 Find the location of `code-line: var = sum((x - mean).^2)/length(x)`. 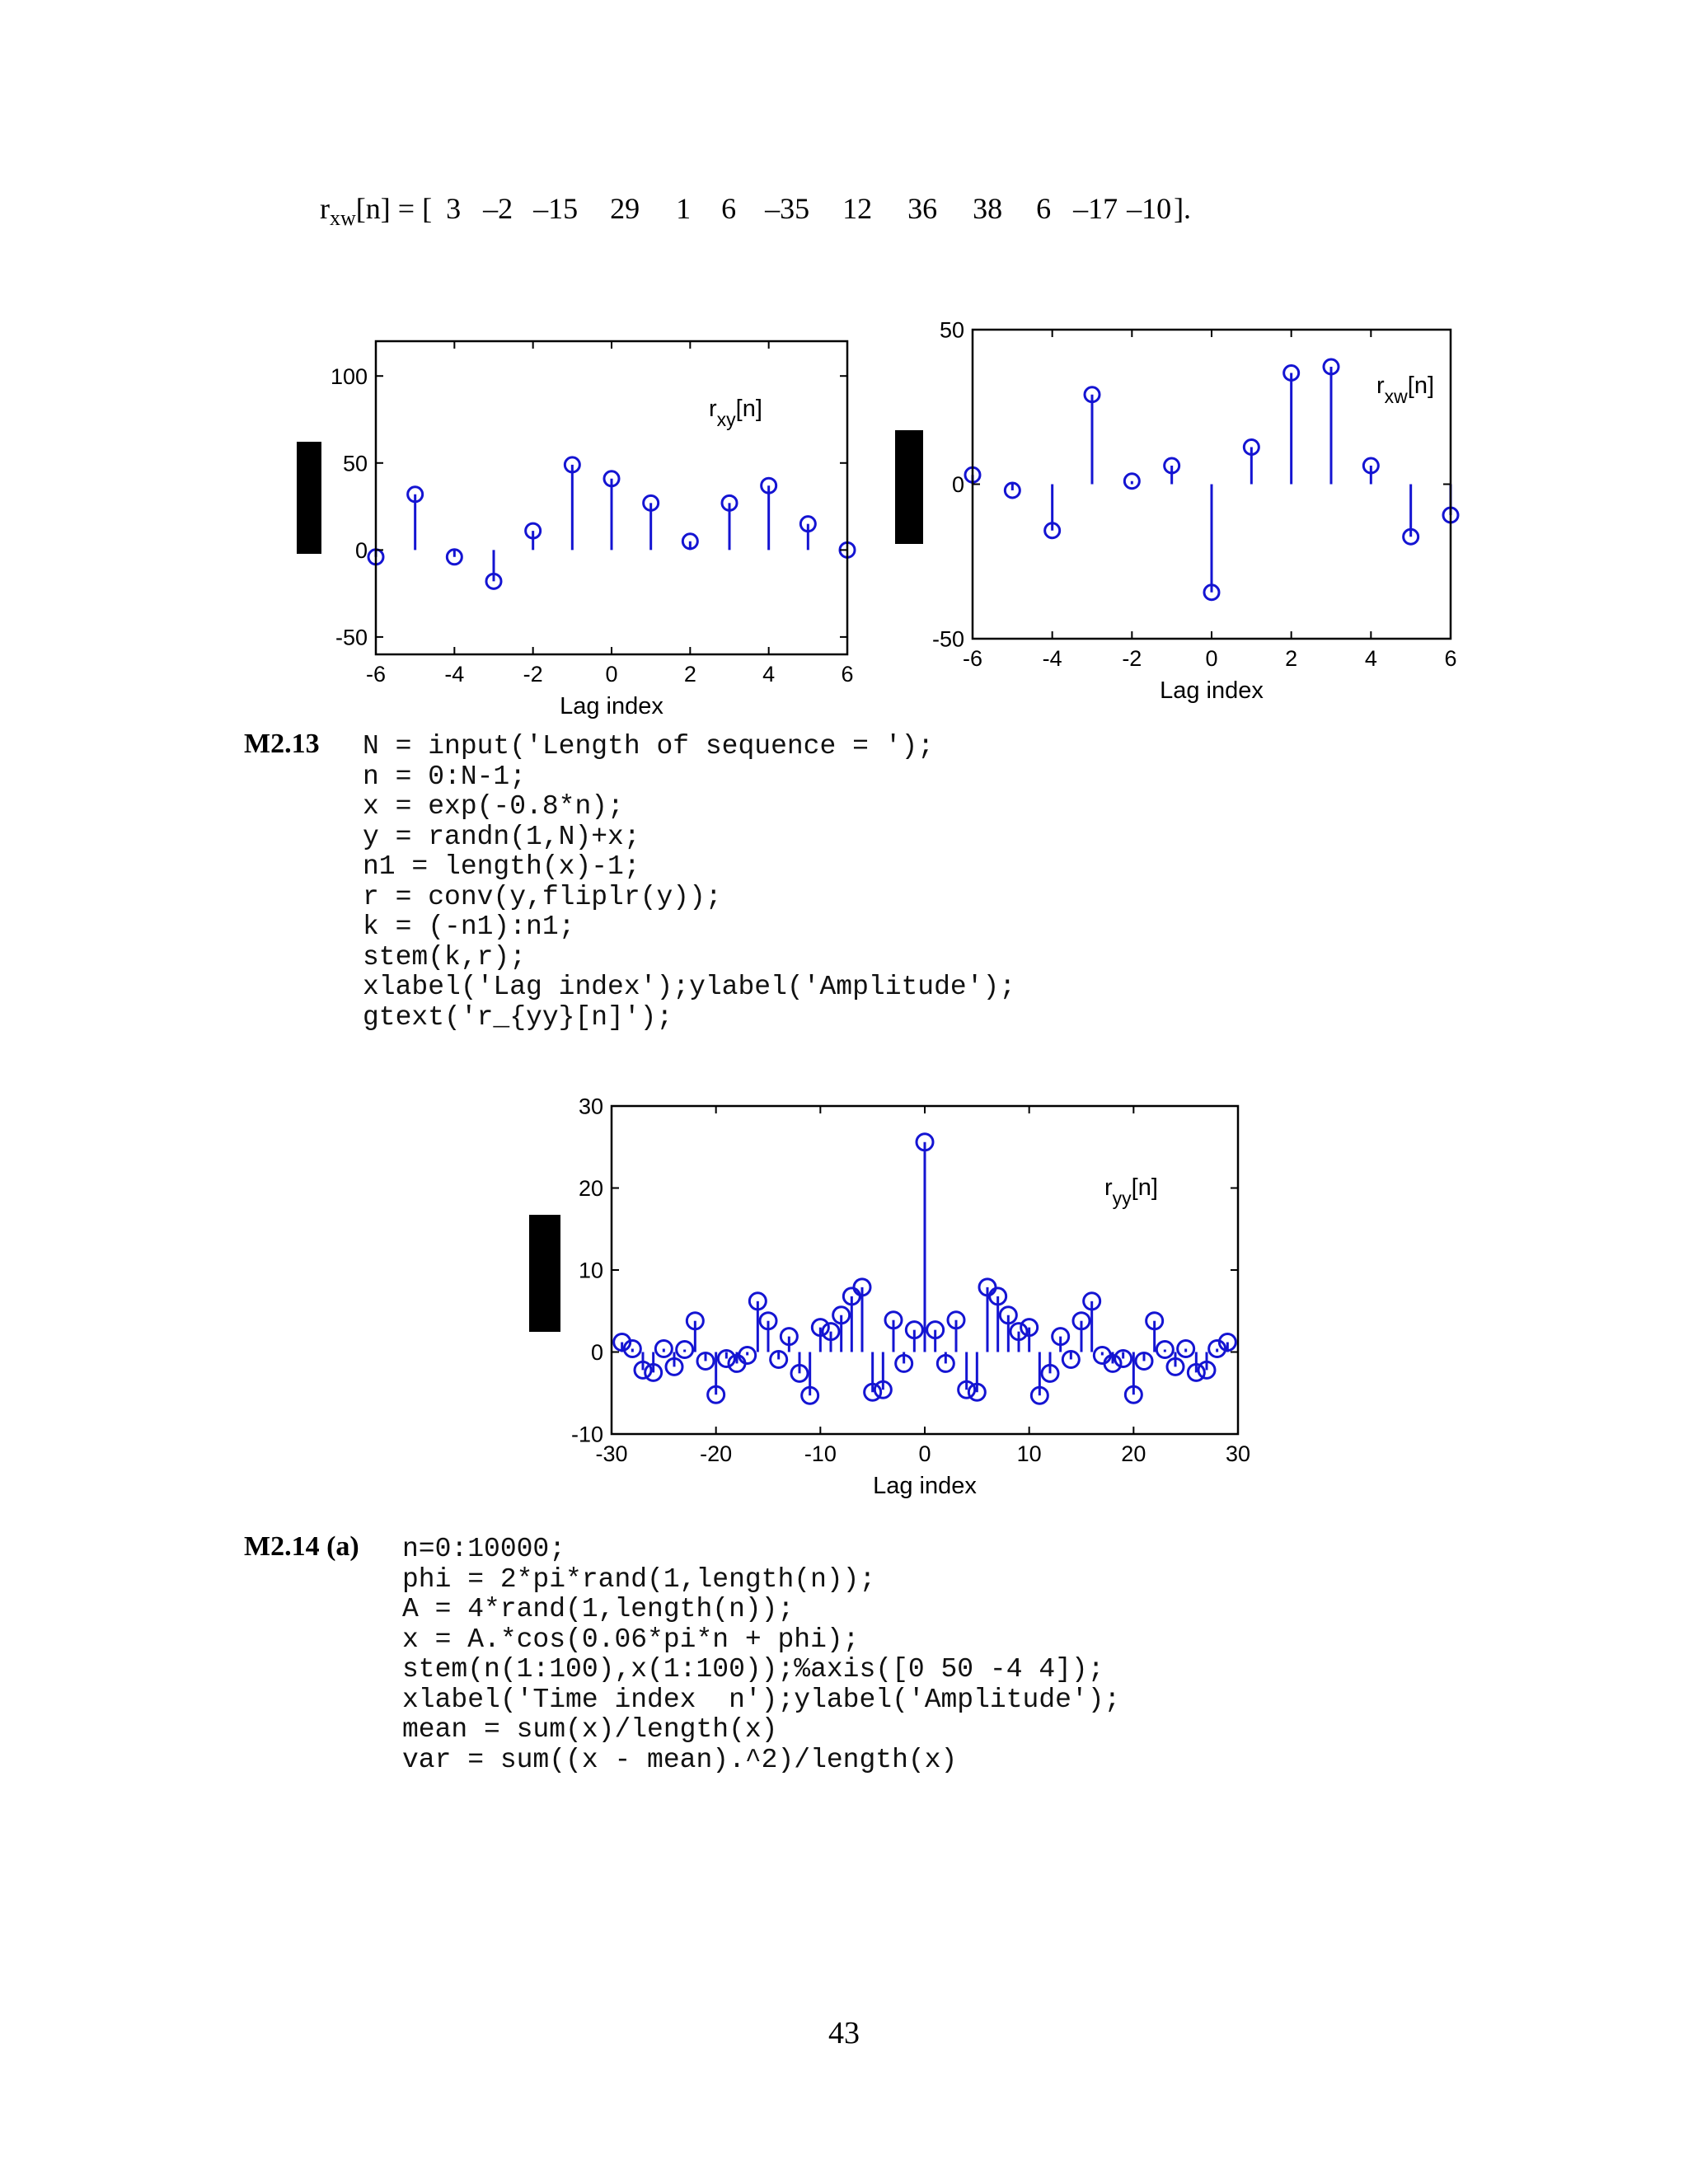

code-line: var = sum((x - mean).^2)/length(x) is located at coordinates (680, 1759).